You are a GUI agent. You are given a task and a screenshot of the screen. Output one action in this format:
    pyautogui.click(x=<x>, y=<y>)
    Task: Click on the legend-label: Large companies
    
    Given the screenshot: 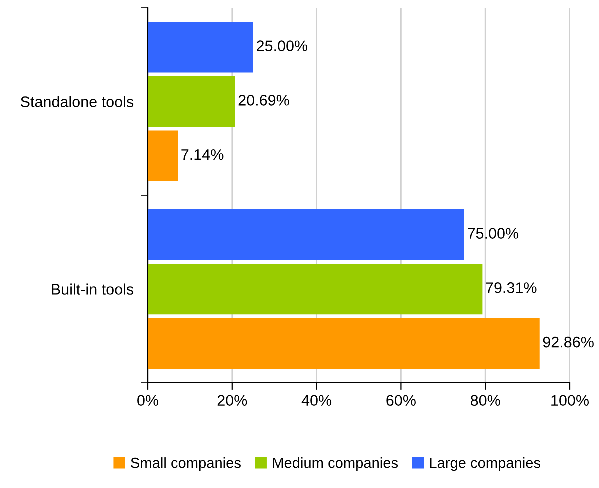 What is the action you would take?
    pyautogui.click(x=485, y=465)
    